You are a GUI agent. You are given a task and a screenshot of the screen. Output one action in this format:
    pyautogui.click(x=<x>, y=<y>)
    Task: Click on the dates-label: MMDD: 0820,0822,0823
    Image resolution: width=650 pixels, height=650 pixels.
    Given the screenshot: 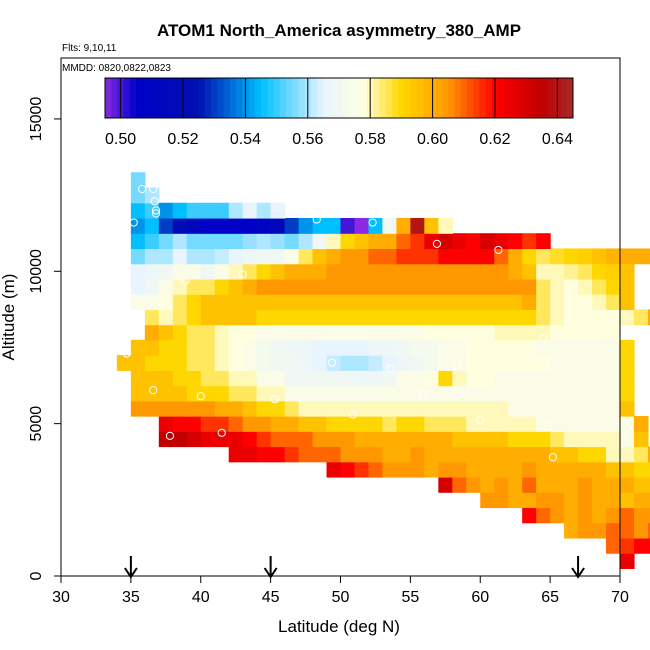 What is the action you would take?
    pyautogui.click(x=116, y=68)
    